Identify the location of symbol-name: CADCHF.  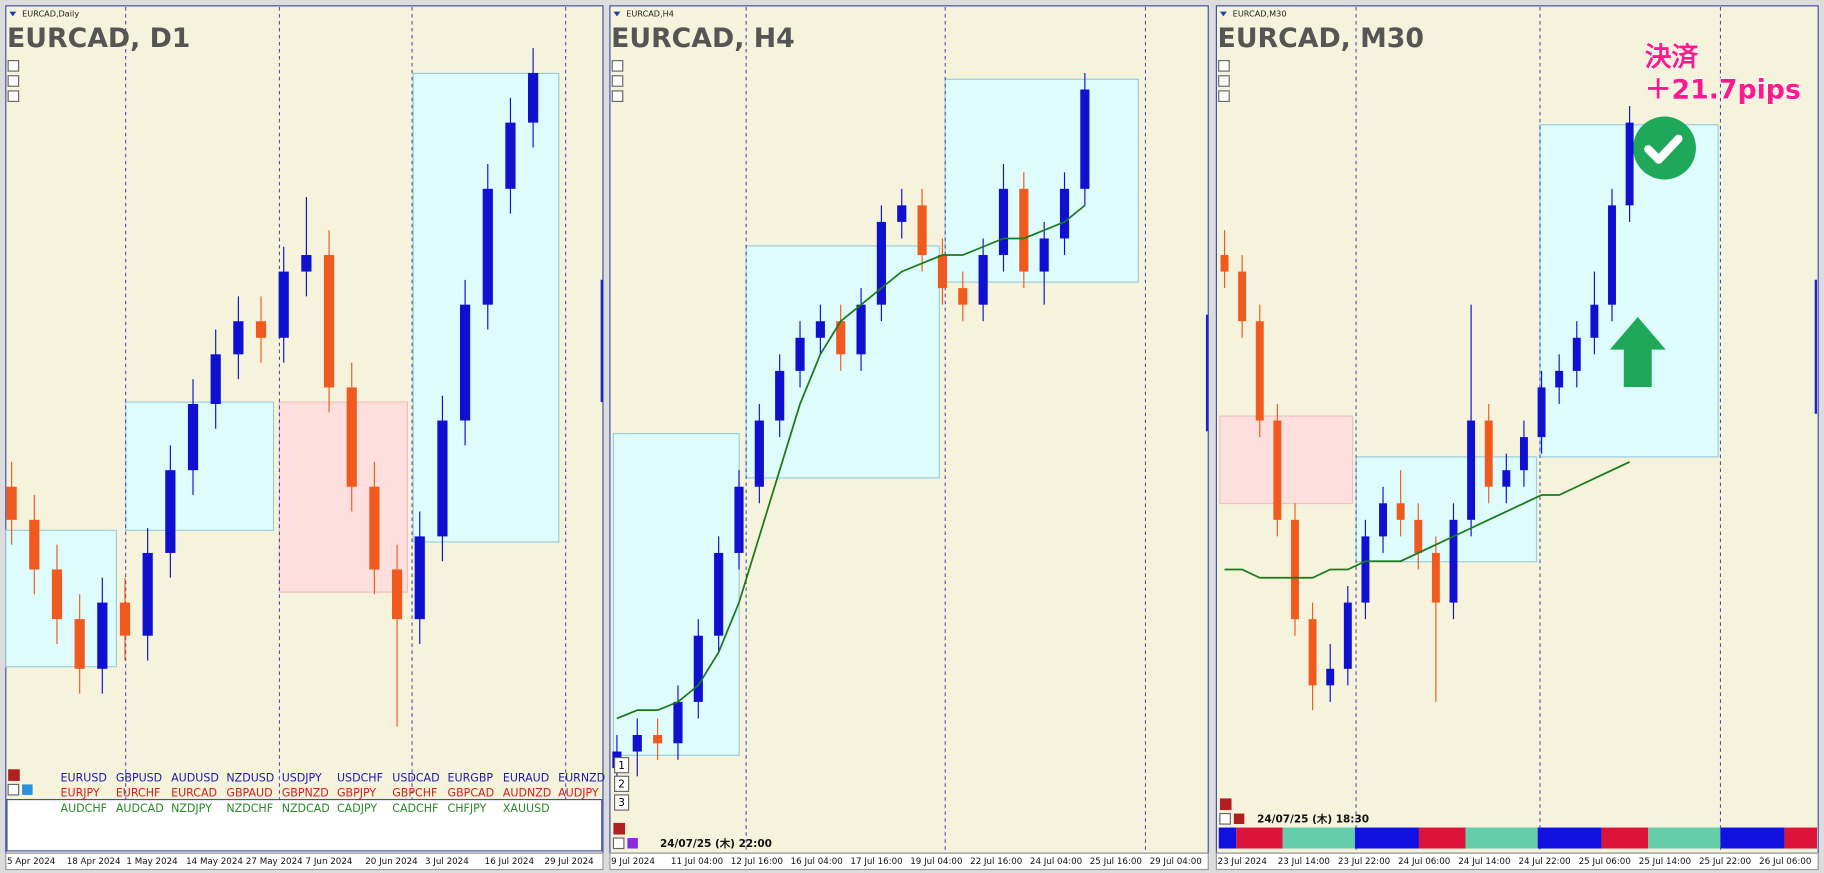
(415, 808).